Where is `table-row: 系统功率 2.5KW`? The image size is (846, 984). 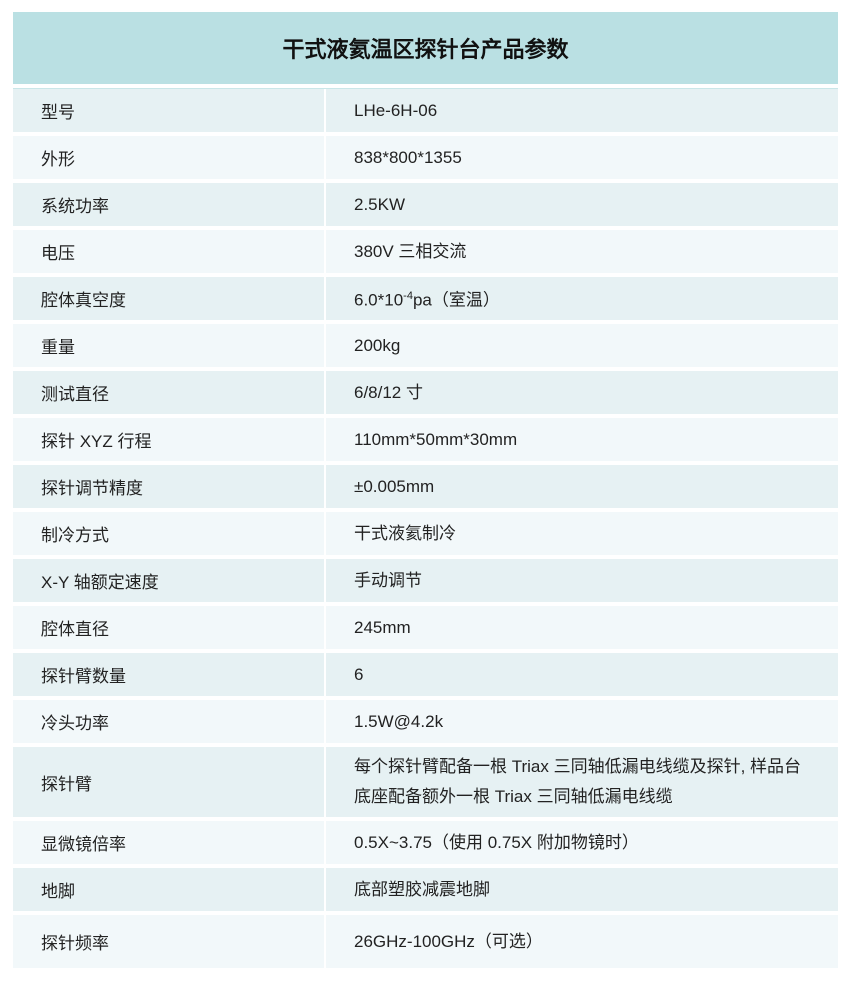 table-row: 系统功率 2.5KW is located at coordinates (425, 204).